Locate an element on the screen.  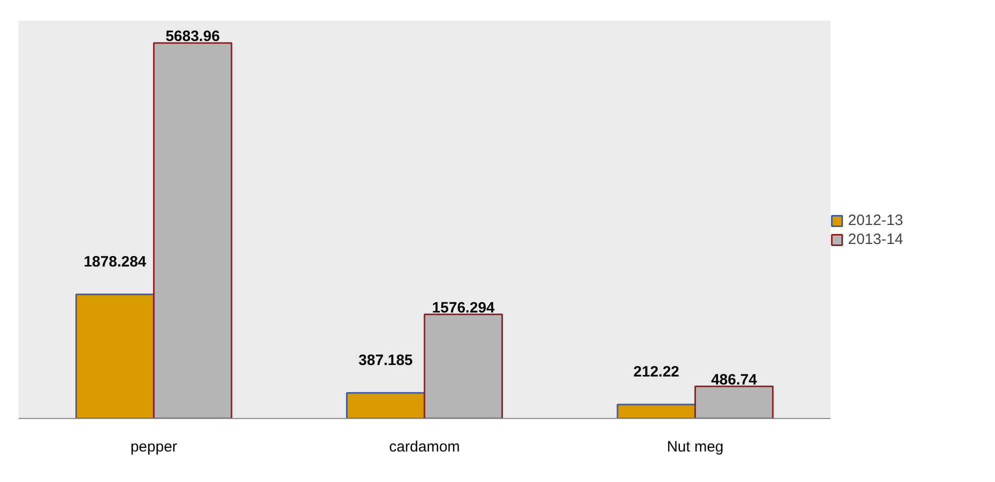
x-tick-label: cardamom is located at coordinates (424, 447).